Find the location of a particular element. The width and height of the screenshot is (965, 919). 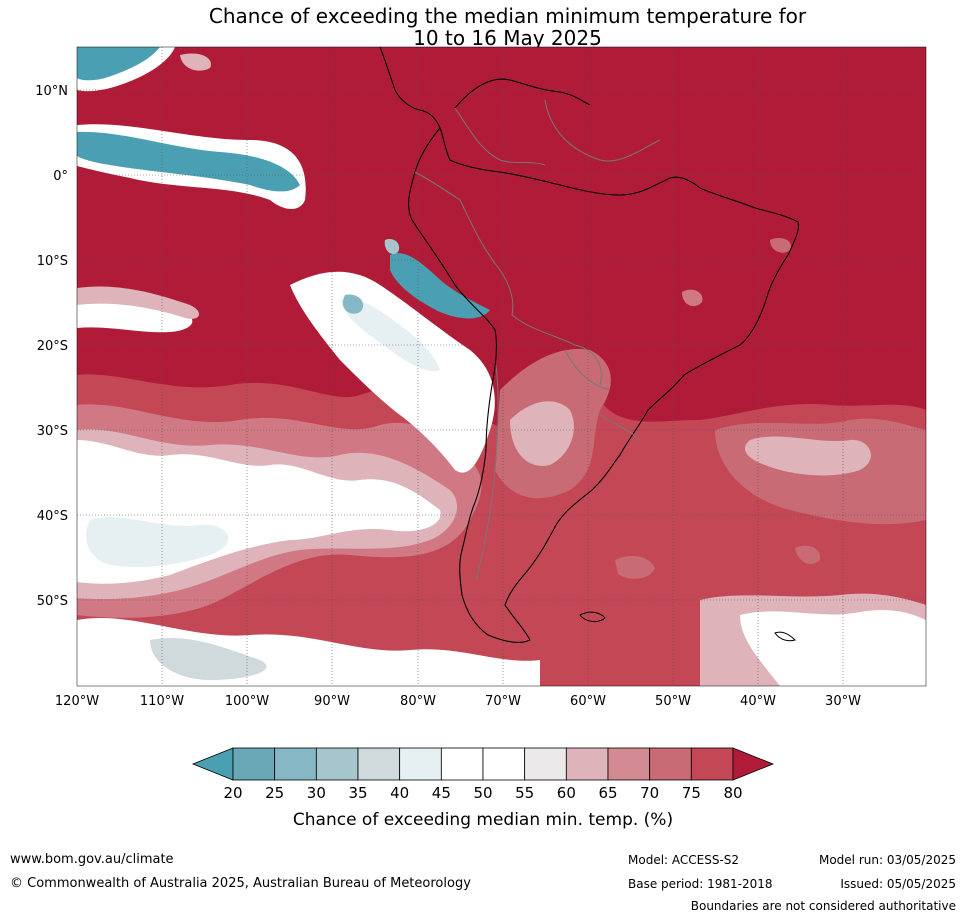

region-low-high-argentina is located at coordinates (542, 433).